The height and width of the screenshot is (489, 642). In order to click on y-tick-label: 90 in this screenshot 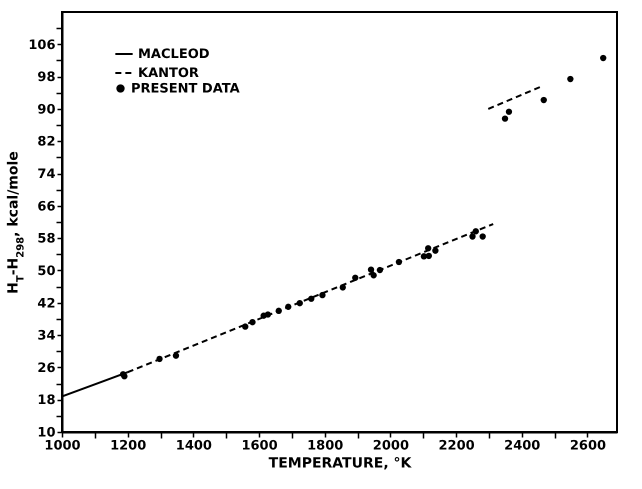, I will do `click(46, 110)`.